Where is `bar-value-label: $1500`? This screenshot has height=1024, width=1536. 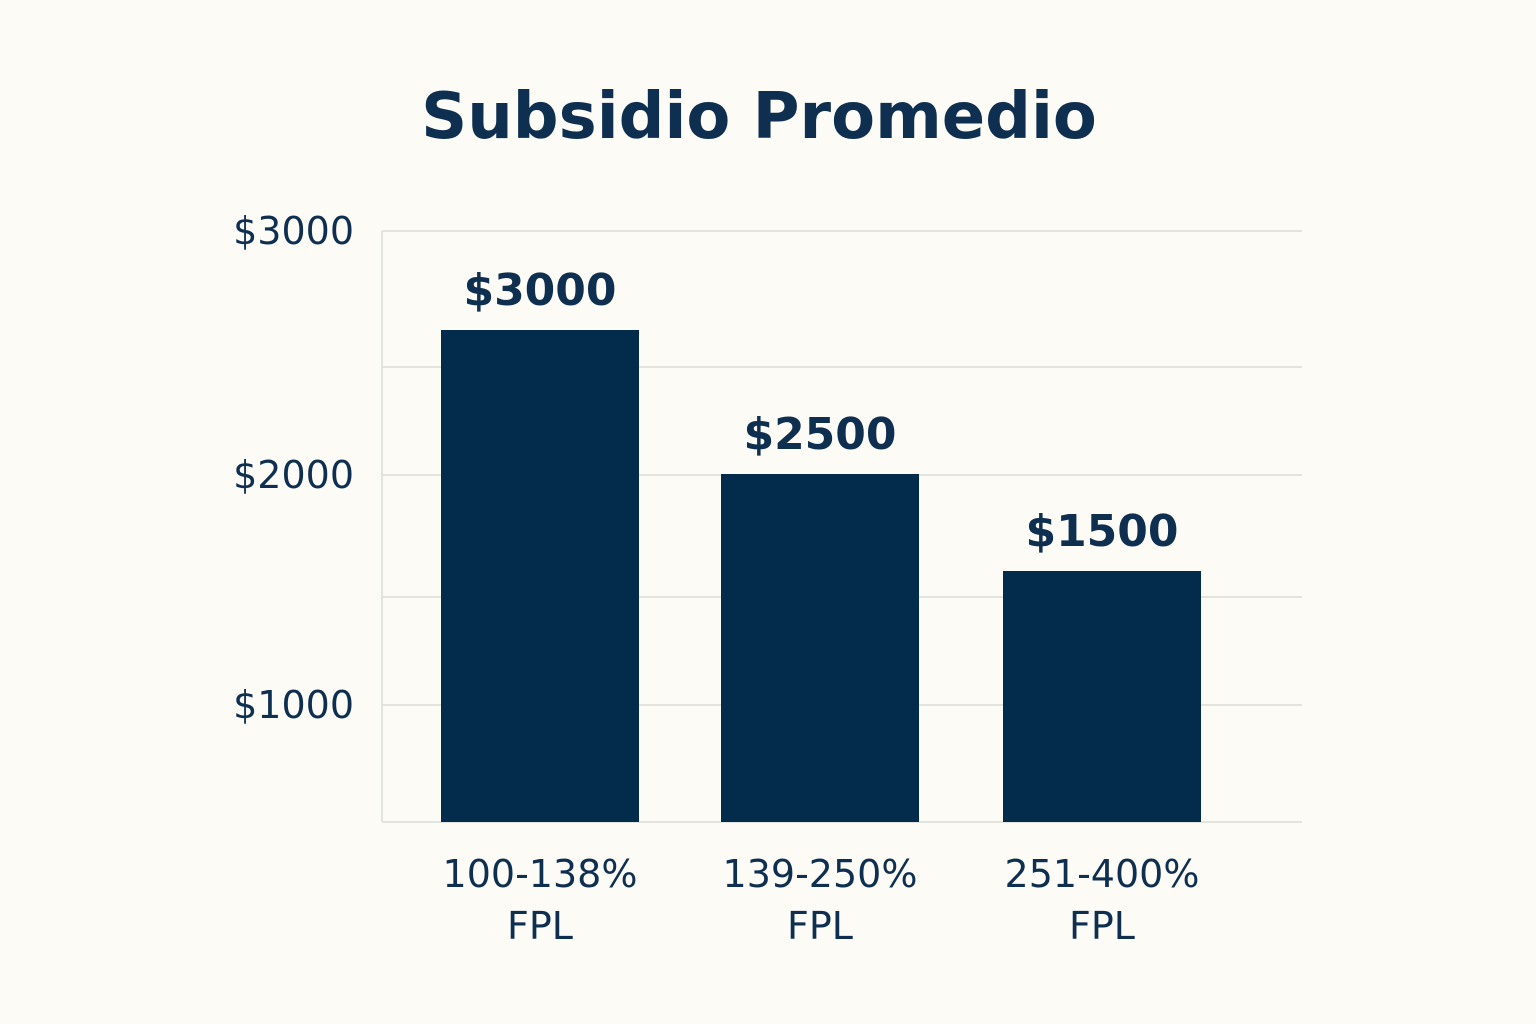 bar-value-label: $1500 is located at coordinates (1101, 531).